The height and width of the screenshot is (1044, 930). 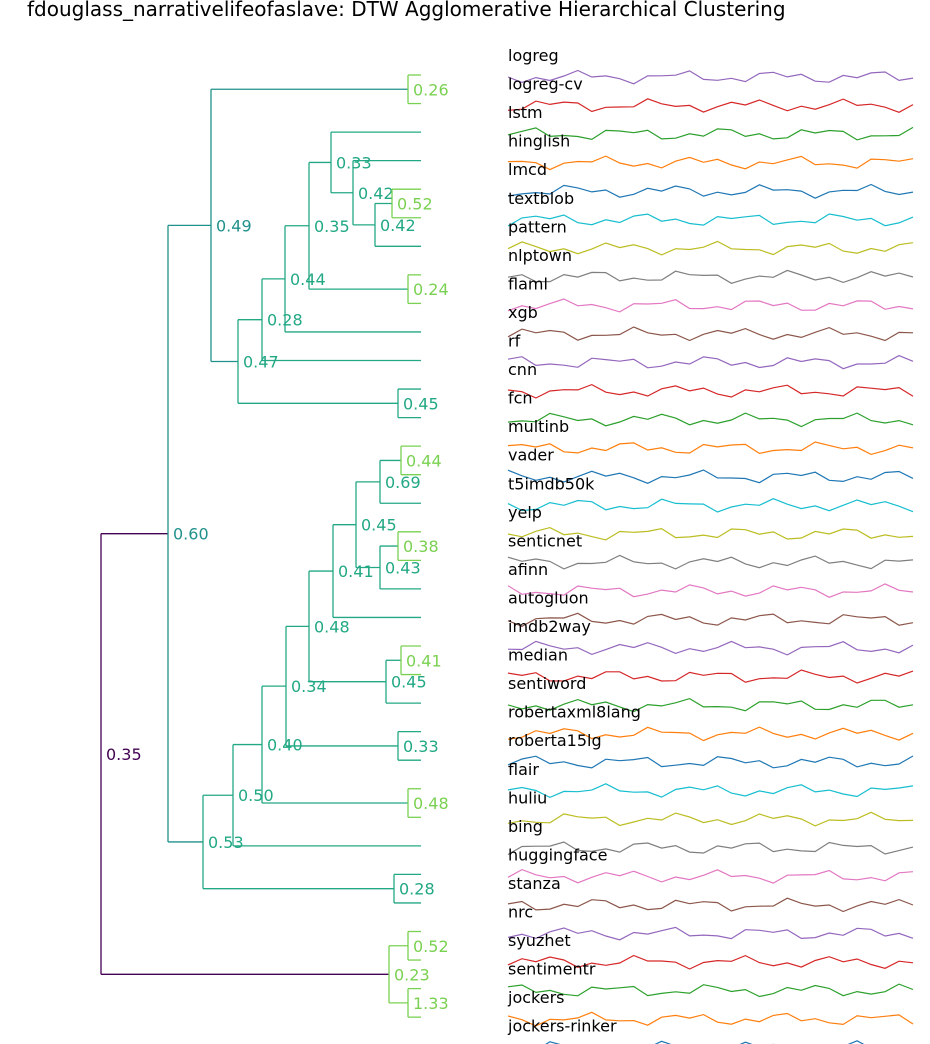 I want to click on leaf-label: vader, so click(x=531, y=455).